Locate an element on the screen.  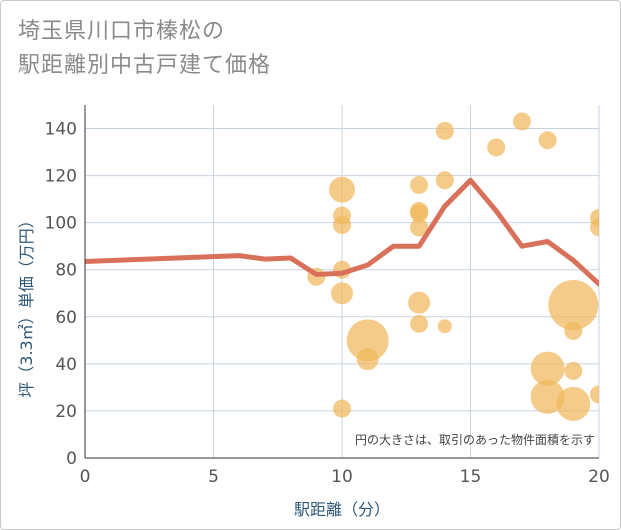
x-axis-label: 駅距離（分） is located at coordinates (342, 509).